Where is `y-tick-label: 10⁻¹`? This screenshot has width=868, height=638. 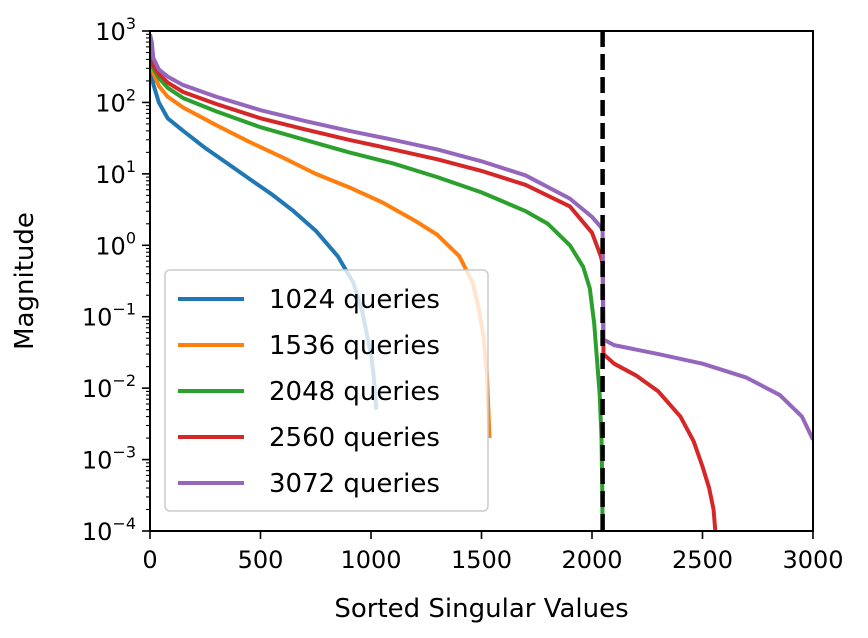
y-tick-label: 10⁻¹ is located at coordinates (109, 316).